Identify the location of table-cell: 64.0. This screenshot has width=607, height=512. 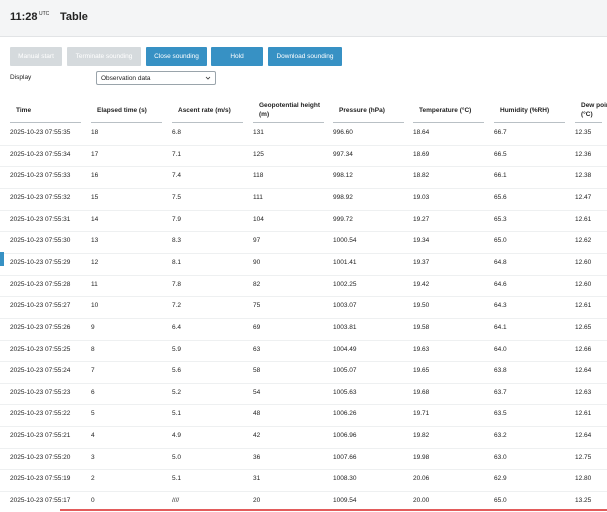
(500, 349).